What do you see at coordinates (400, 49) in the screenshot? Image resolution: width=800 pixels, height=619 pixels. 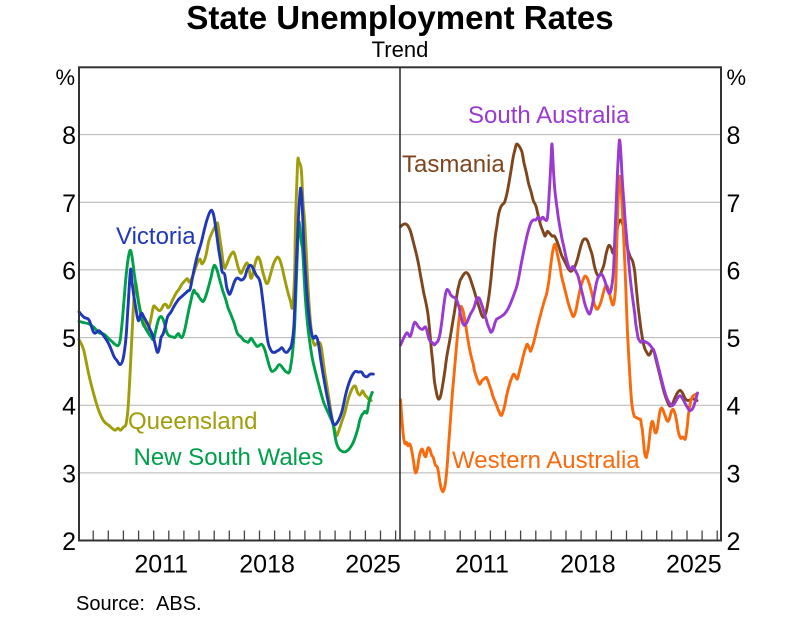 I see `svg-text: Trend` at bounding box center [400, 49].